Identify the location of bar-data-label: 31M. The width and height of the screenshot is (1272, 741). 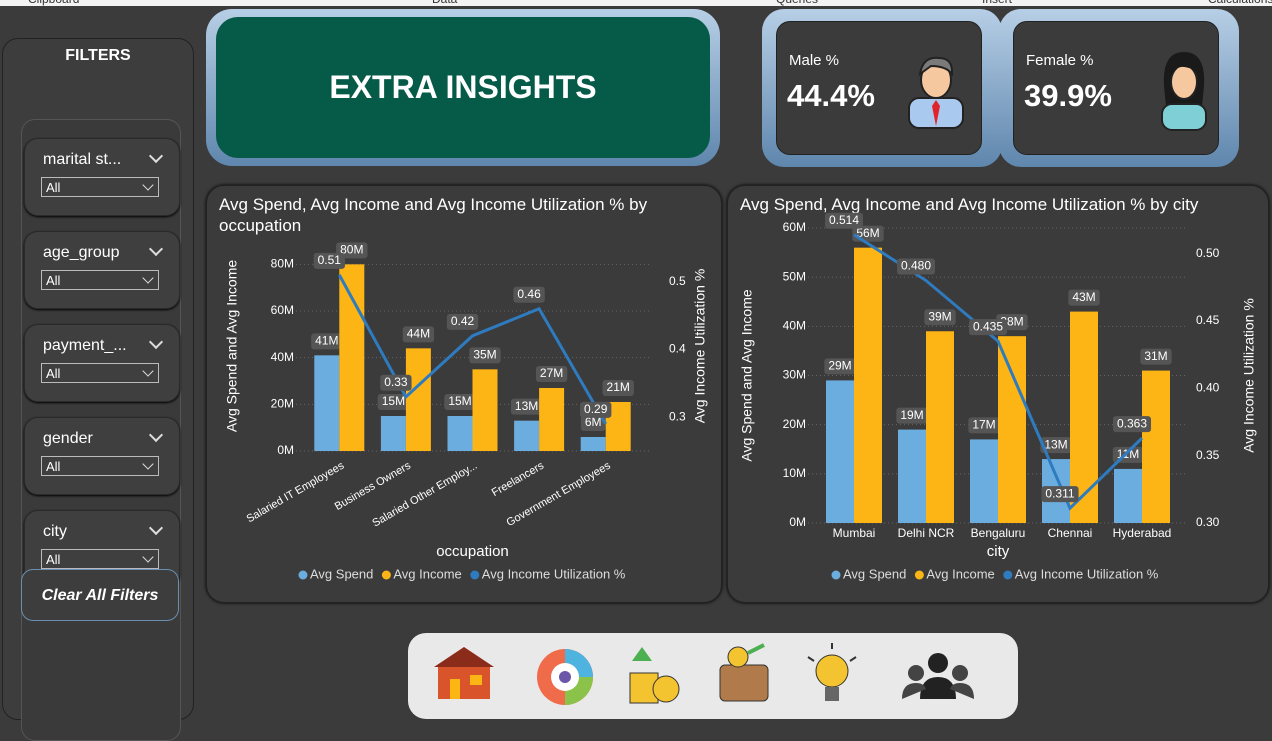
(1155, 356).